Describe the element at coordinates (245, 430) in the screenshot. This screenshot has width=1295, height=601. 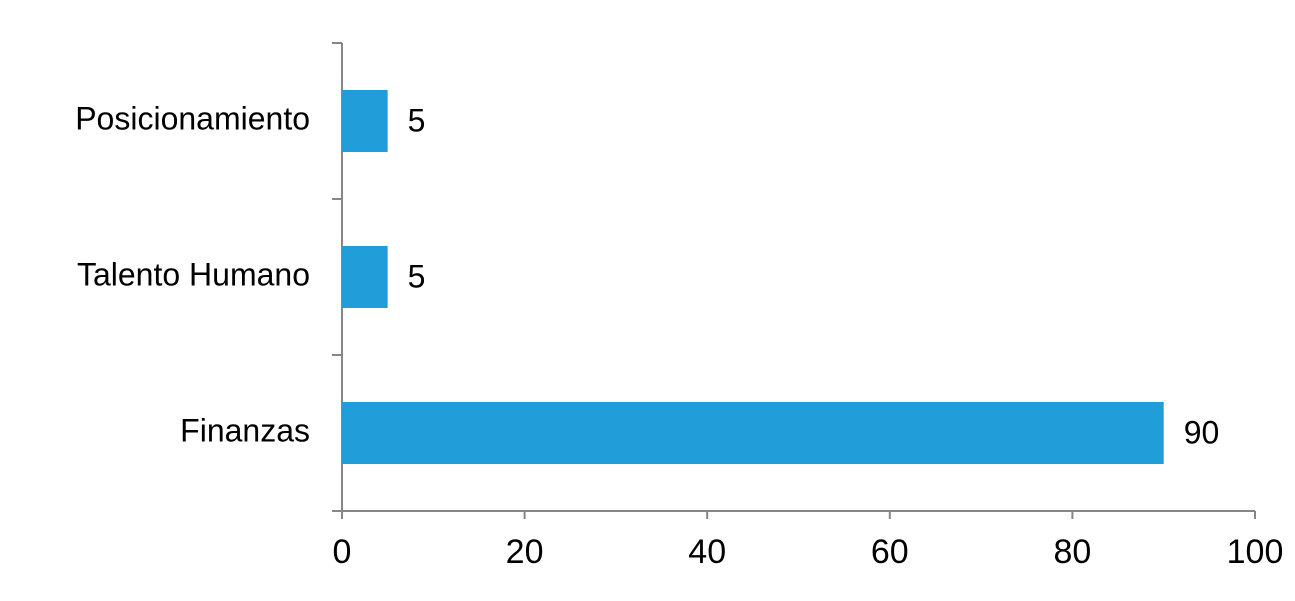
I see `y-tick-label: Finanzas` at that location.